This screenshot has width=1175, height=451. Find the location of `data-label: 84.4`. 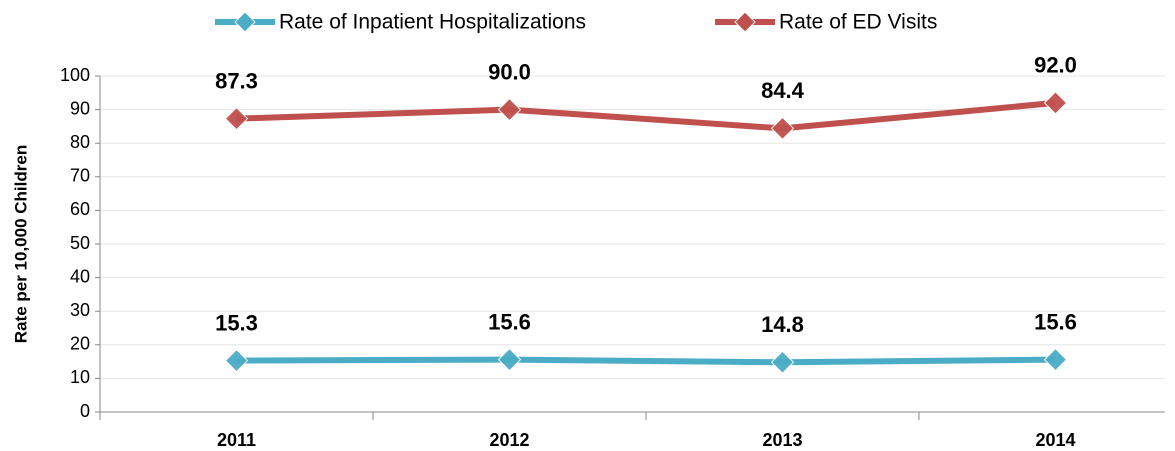

data-label: 84.4 is located at coordinates (783, 90).